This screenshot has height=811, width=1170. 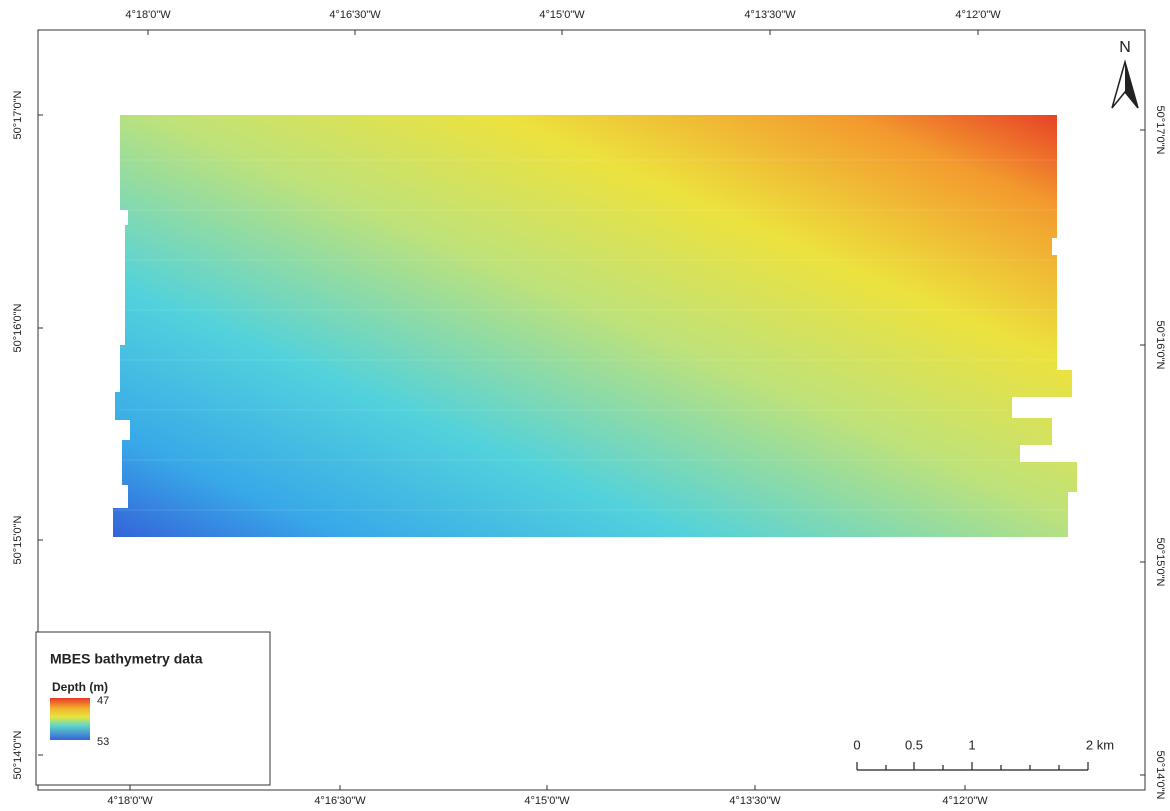 I want to click on scale-bar, so click(x=972, y=766).